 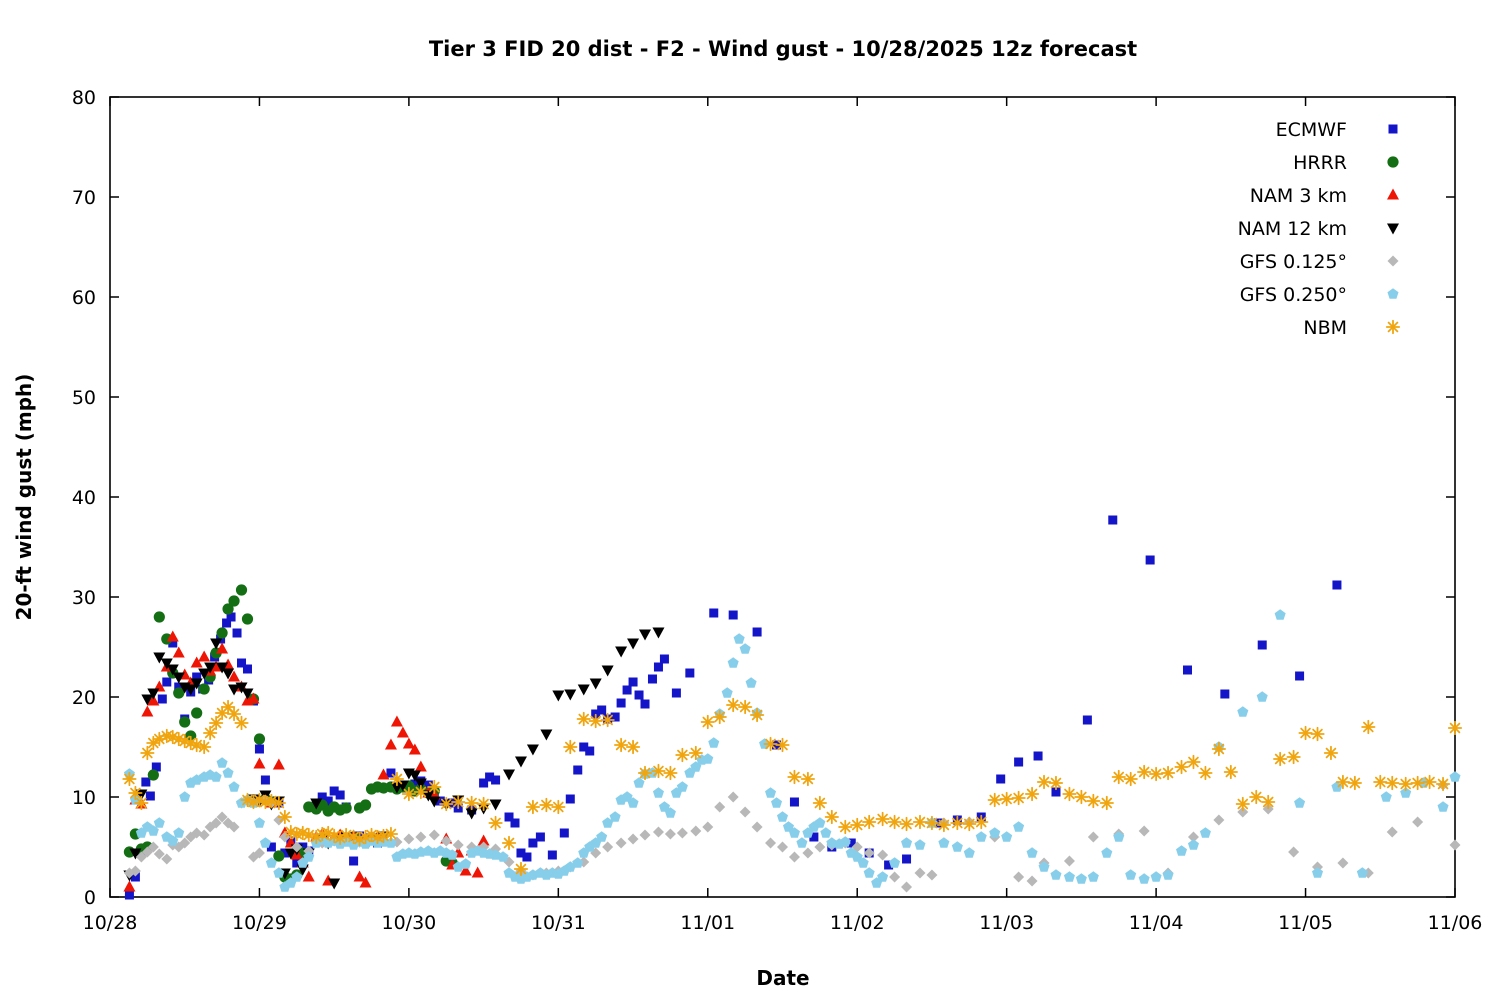 What do you see at coordinates (1393, 261) in the screenshot?
I see `legend-marker-diamond-icon` at bounding box center [1393, 261].